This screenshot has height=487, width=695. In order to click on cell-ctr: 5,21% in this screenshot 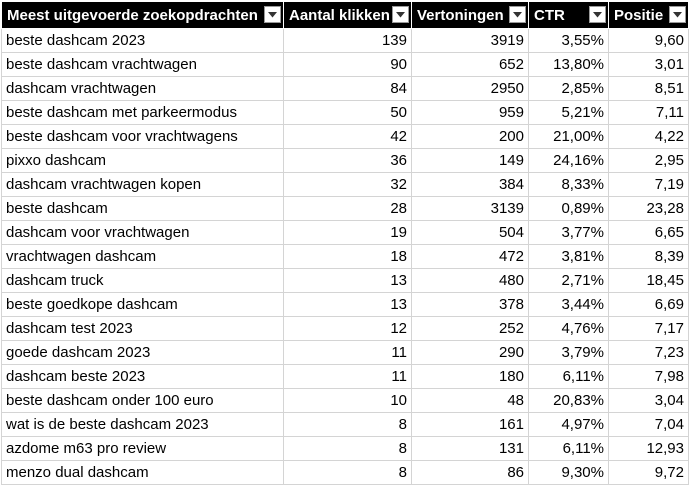, I will do `click(568, 112)`.